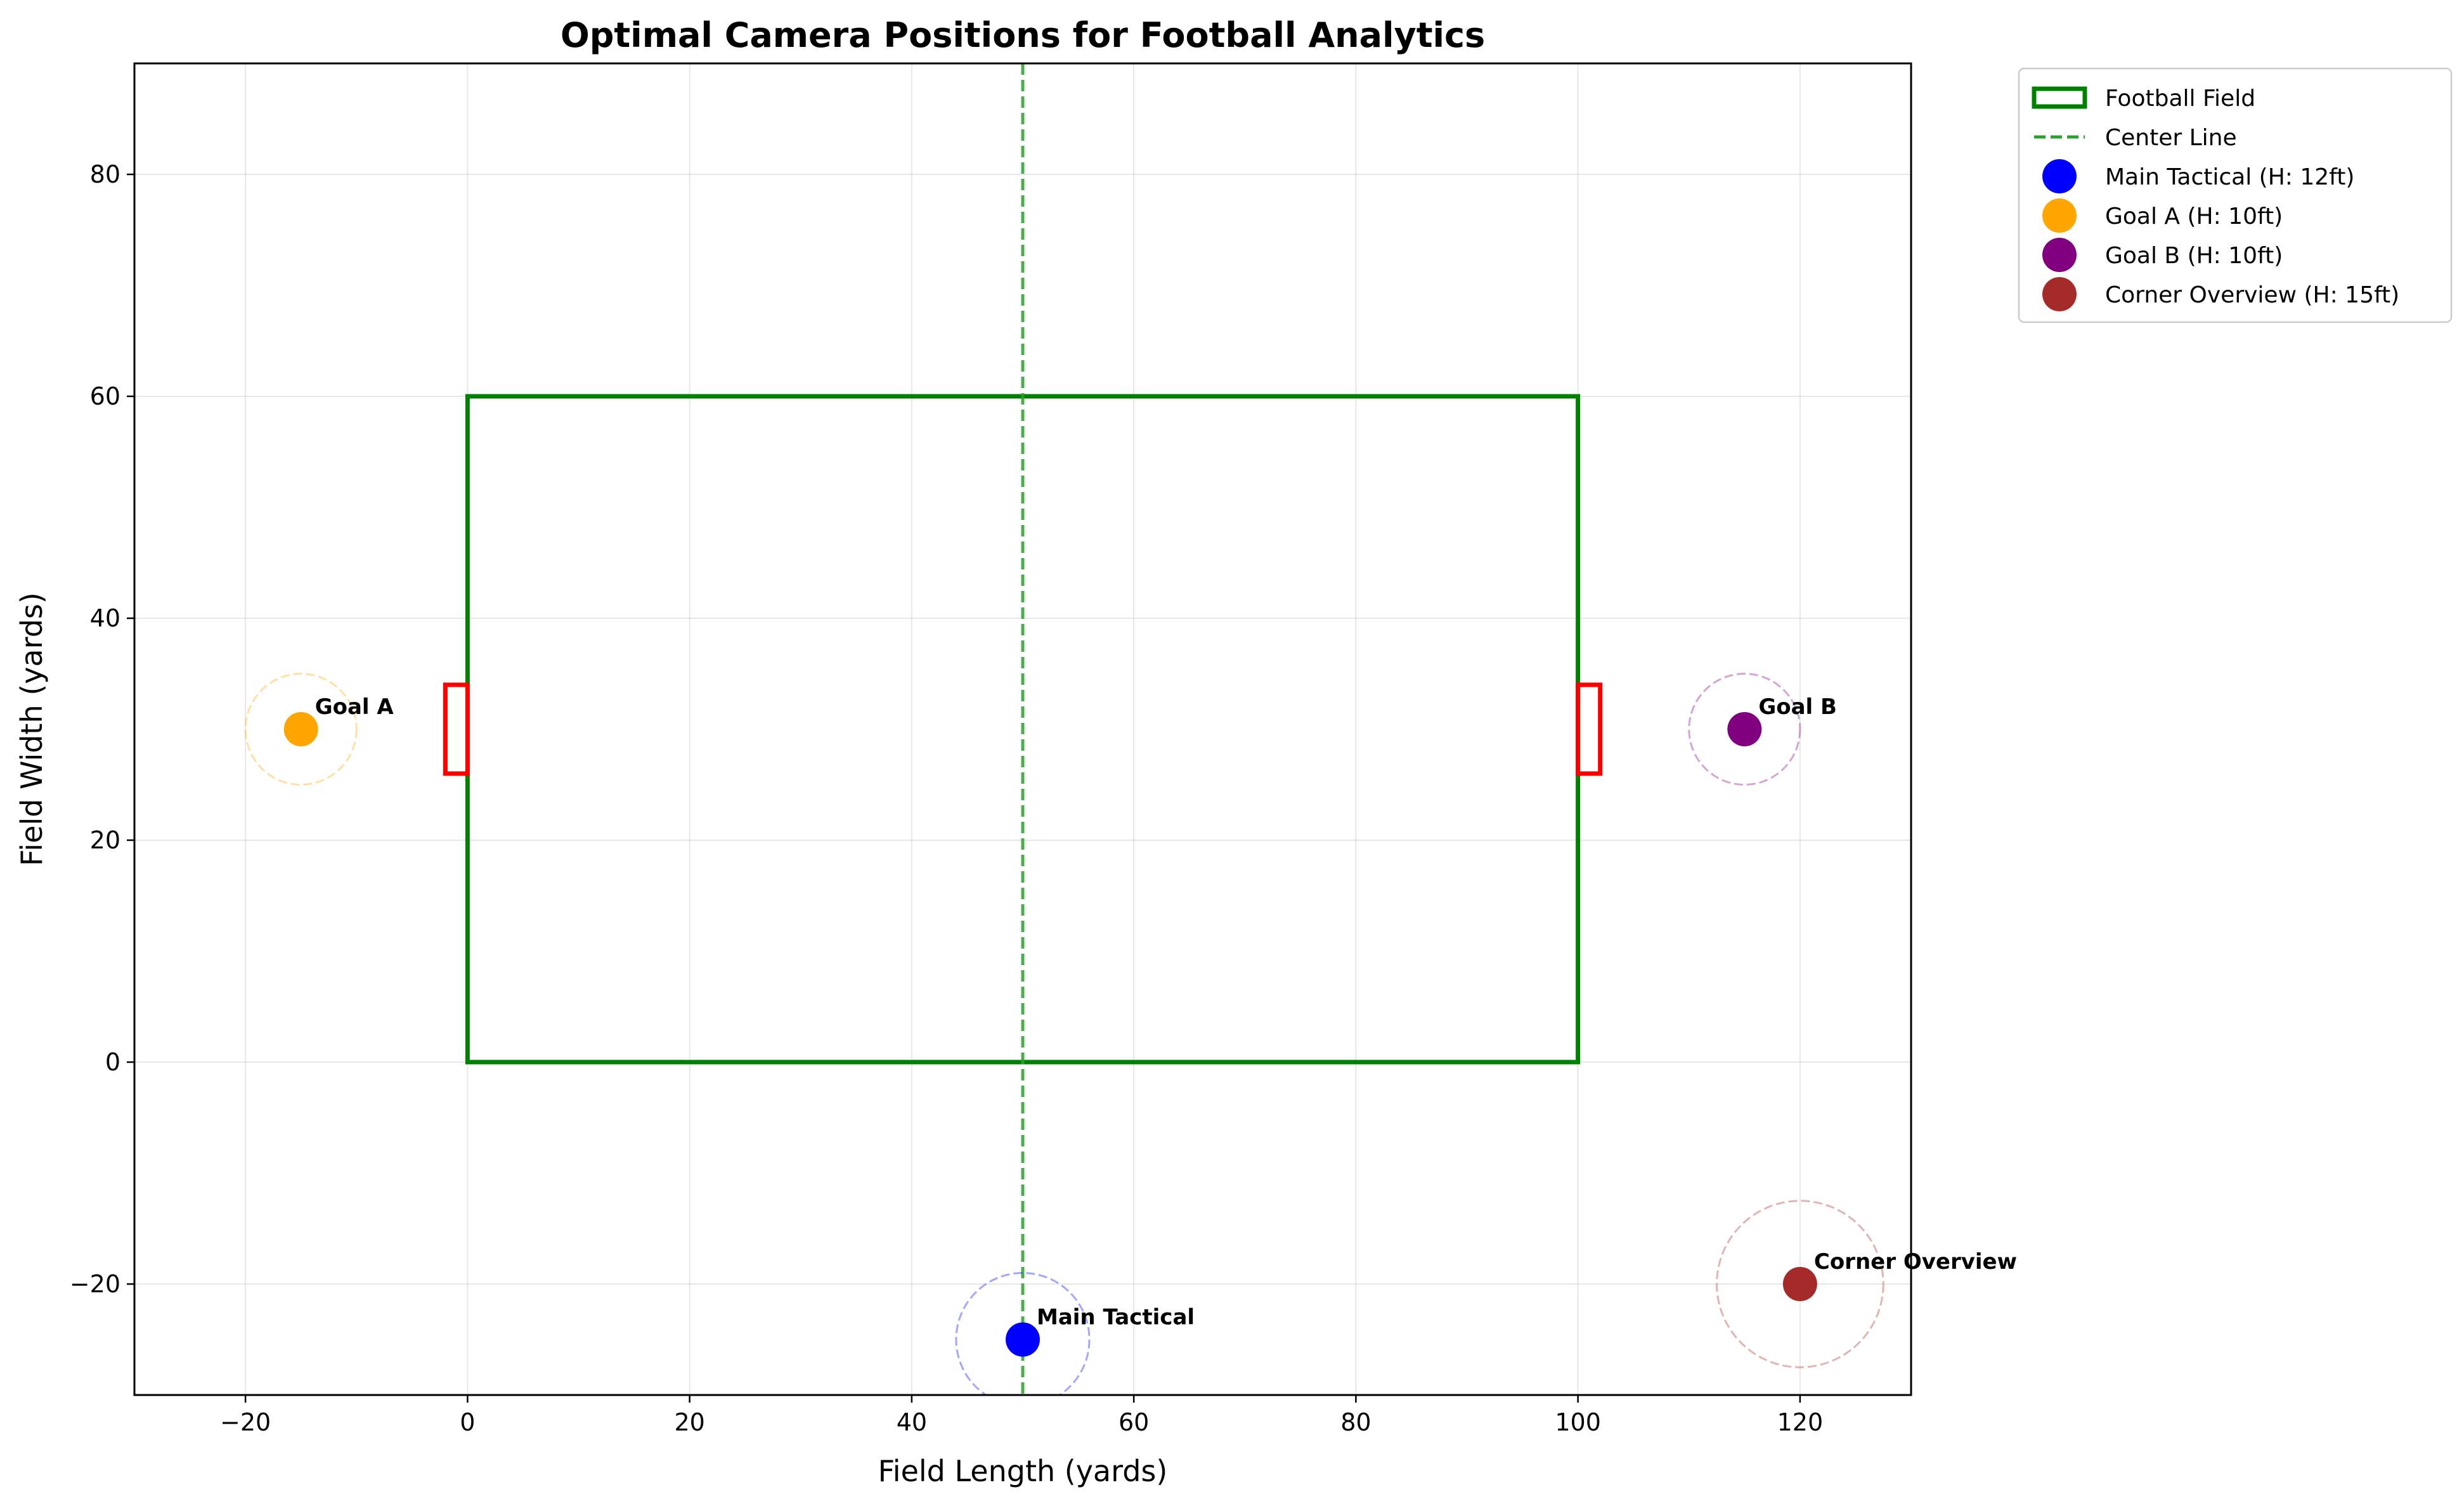 The height and width of the screenshot is (1499, 2464). Describe the element at coordinates (1578, 1422) in the screenshot. I see `x-tick-label: 100` at that location.